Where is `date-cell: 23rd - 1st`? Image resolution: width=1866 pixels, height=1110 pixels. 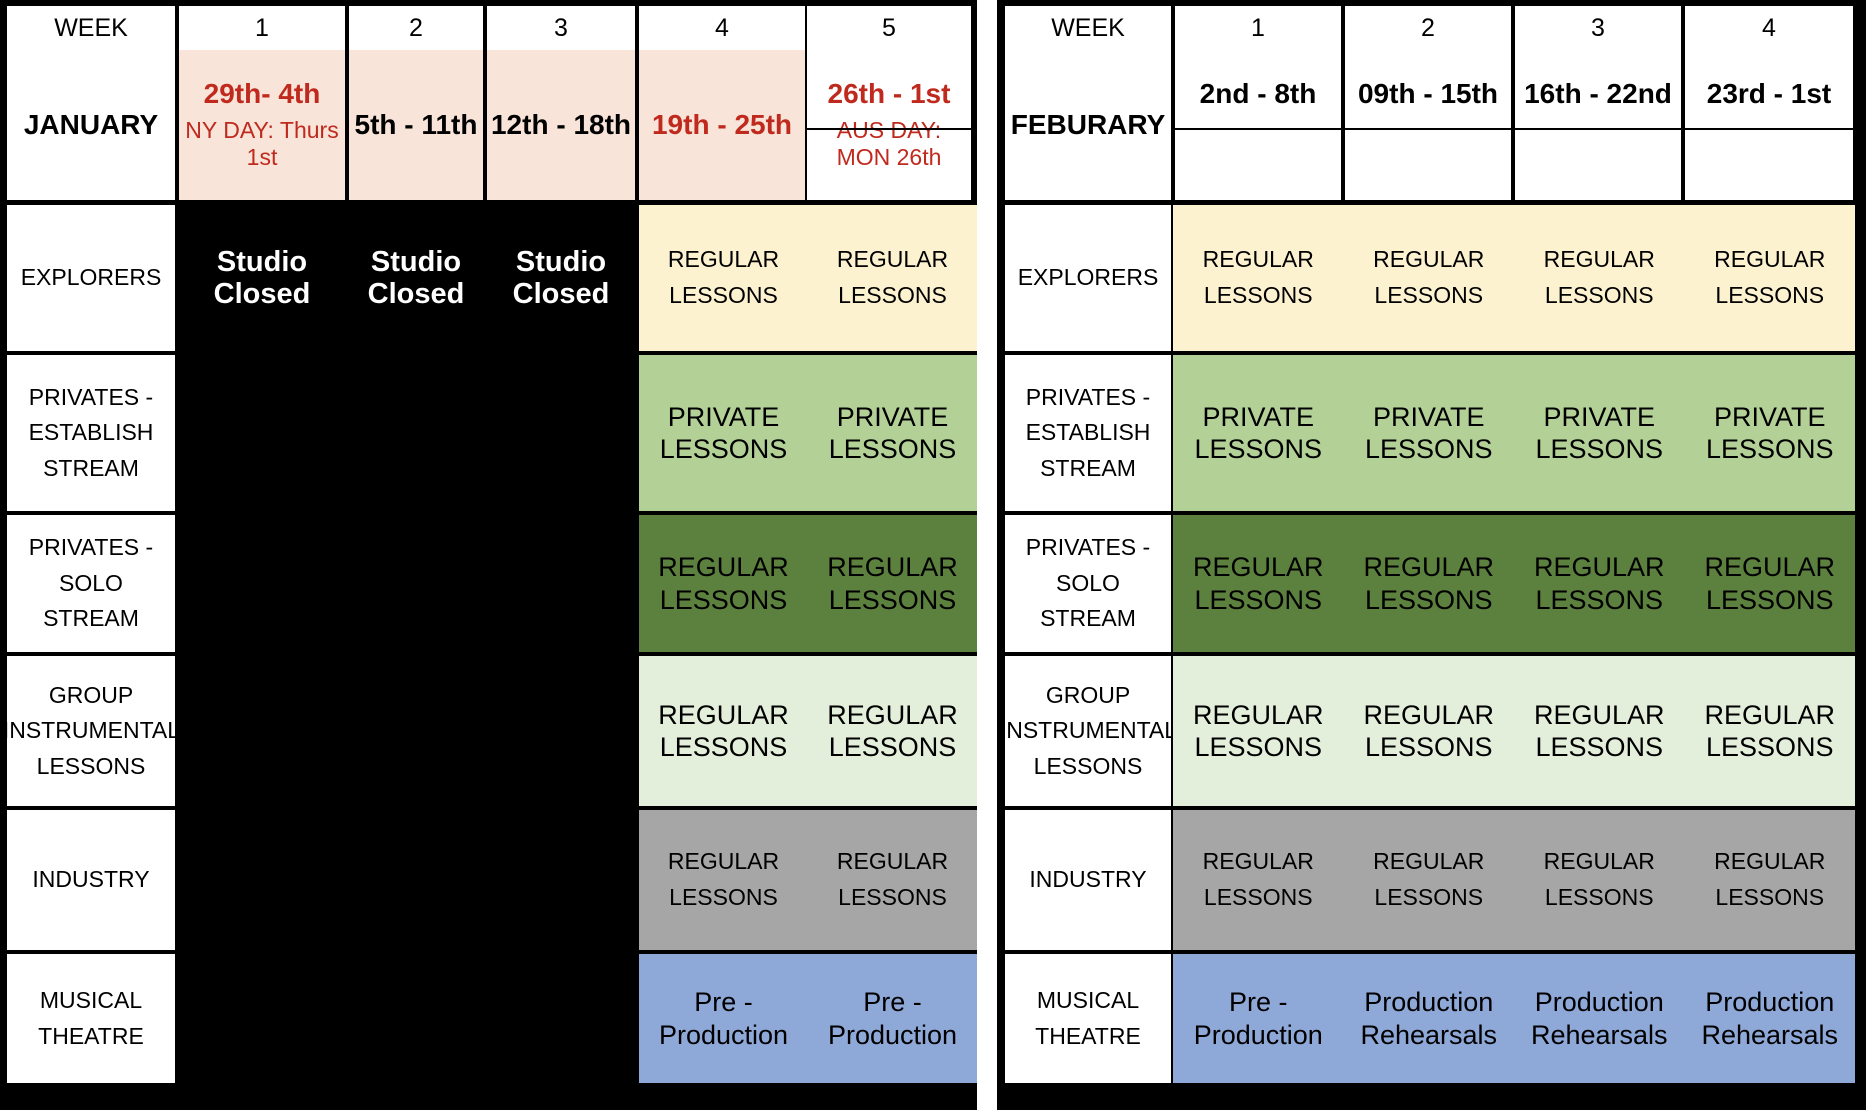 date-cell: 23rd - 1st is located at coordinates (1769, 125).